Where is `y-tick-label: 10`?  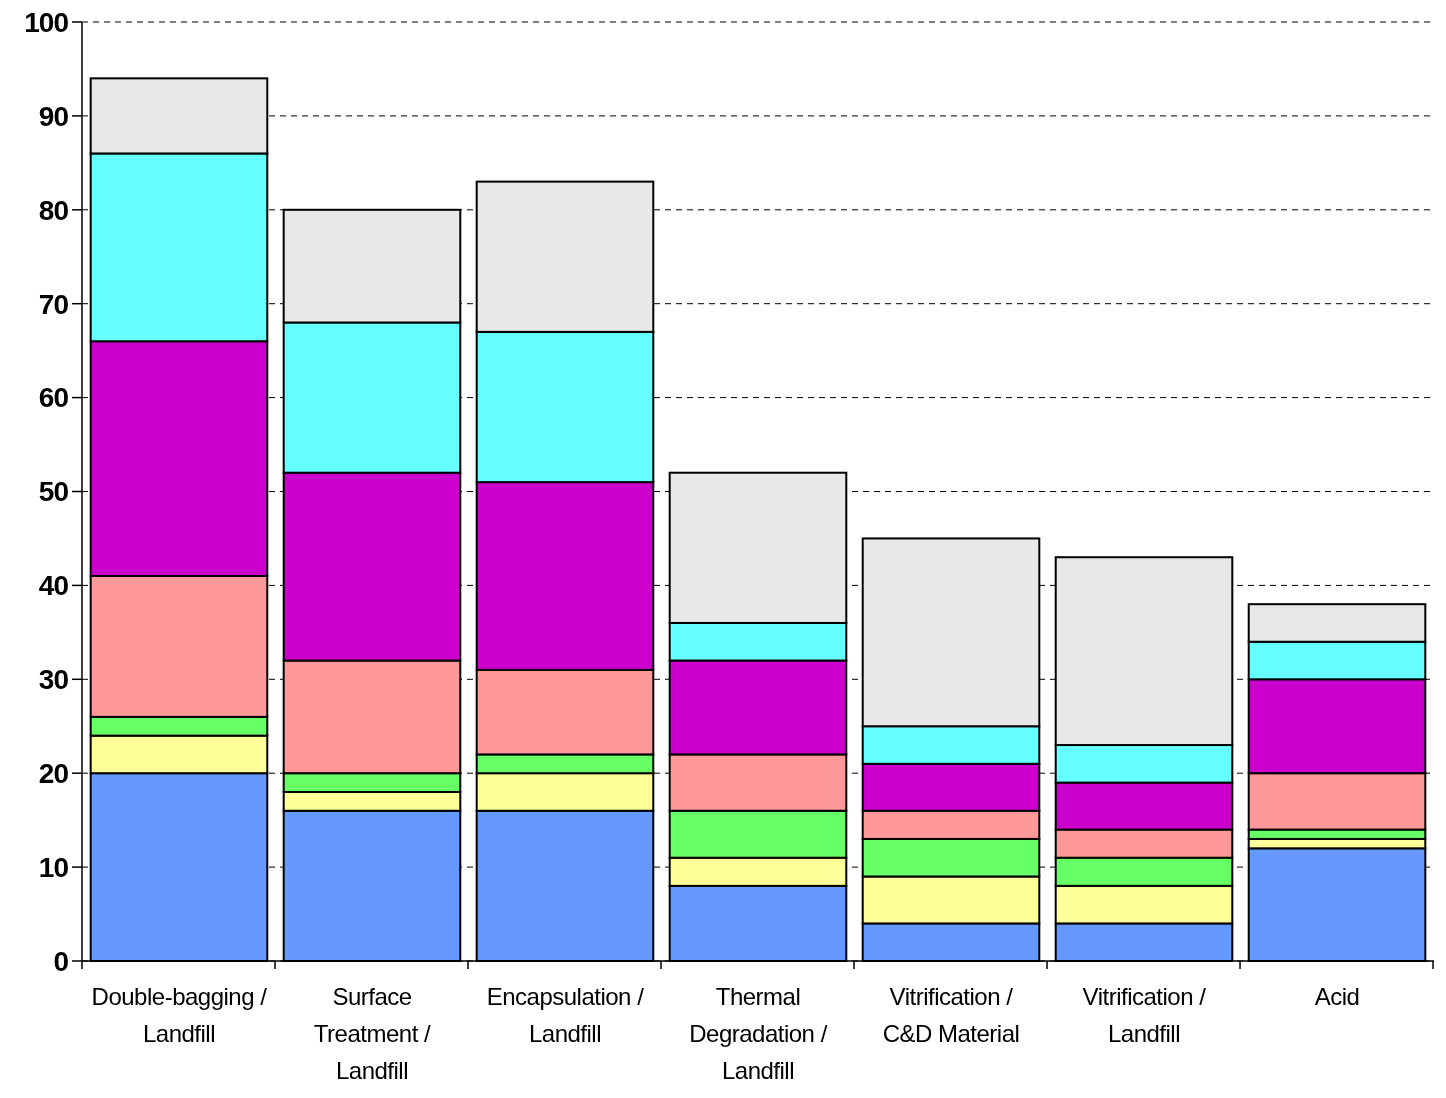
y-tick-label: 10 is located at coordinates (53, 867).